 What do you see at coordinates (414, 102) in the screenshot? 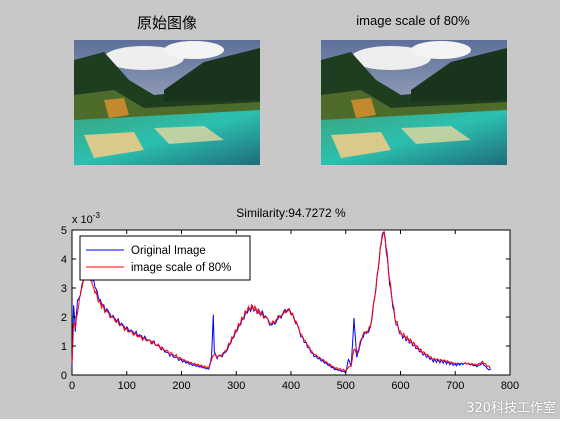
I see `scaled-landscape-image` at bounding box center [414, 102].